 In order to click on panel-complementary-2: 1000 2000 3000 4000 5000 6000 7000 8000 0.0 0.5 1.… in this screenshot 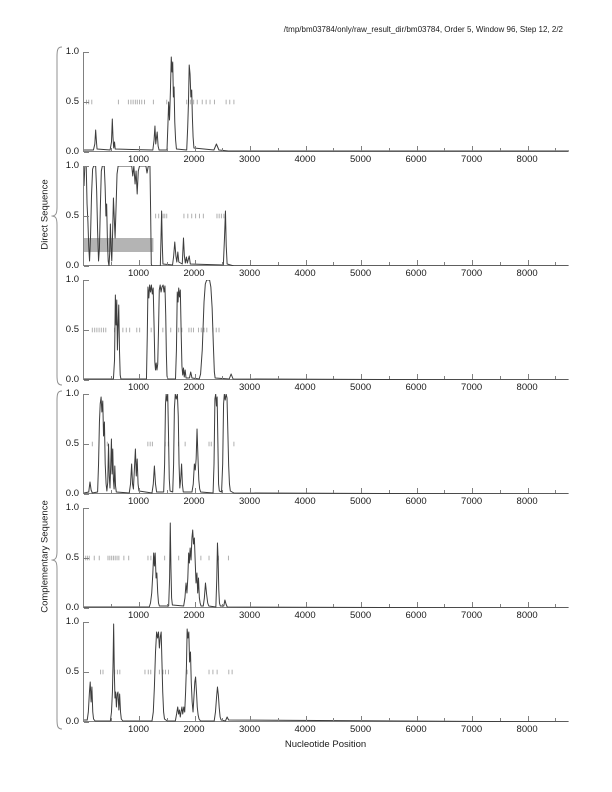, I will do `click(317, 561)`.